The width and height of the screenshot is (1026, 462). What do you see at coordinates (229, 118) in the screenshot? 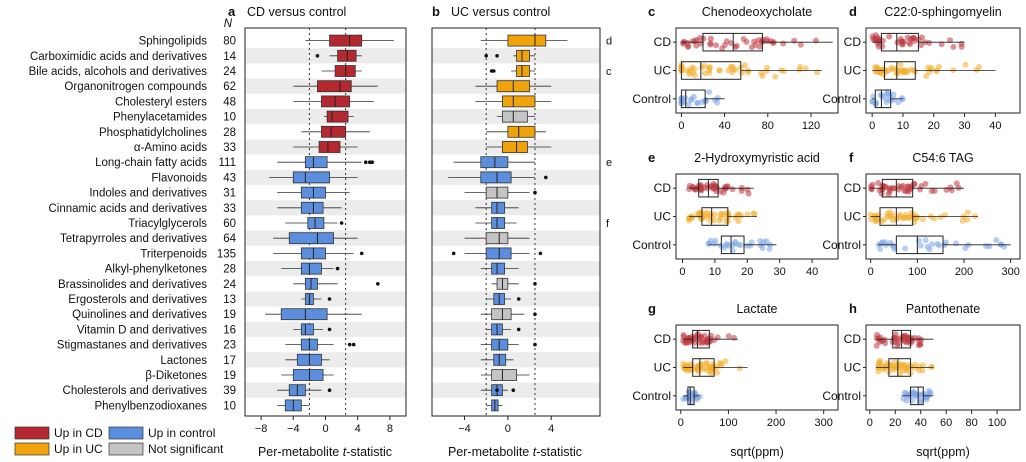
I see `category-n: 10` at bounding box center [229, 118].